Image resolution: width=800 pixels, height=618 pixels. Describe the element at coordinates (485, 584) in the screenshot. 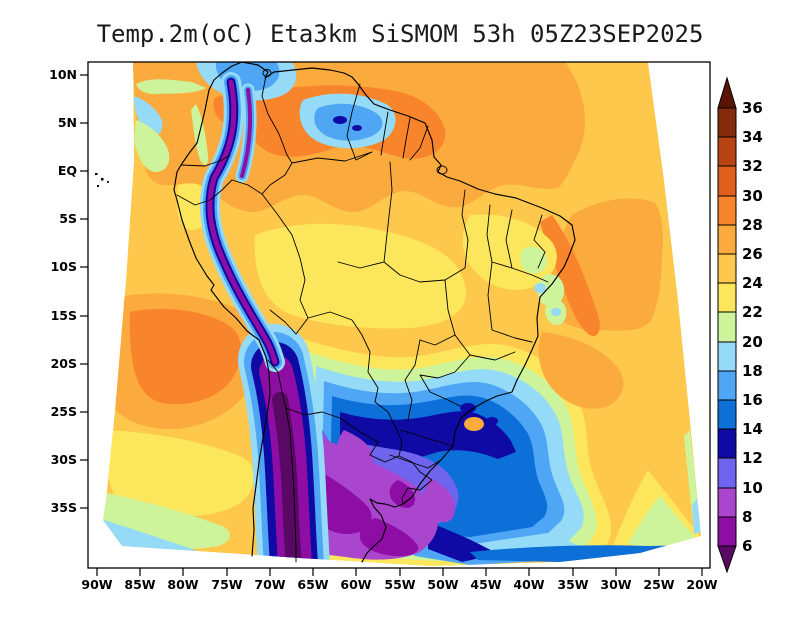

I see `lon-tick-label: 45W` at that location.